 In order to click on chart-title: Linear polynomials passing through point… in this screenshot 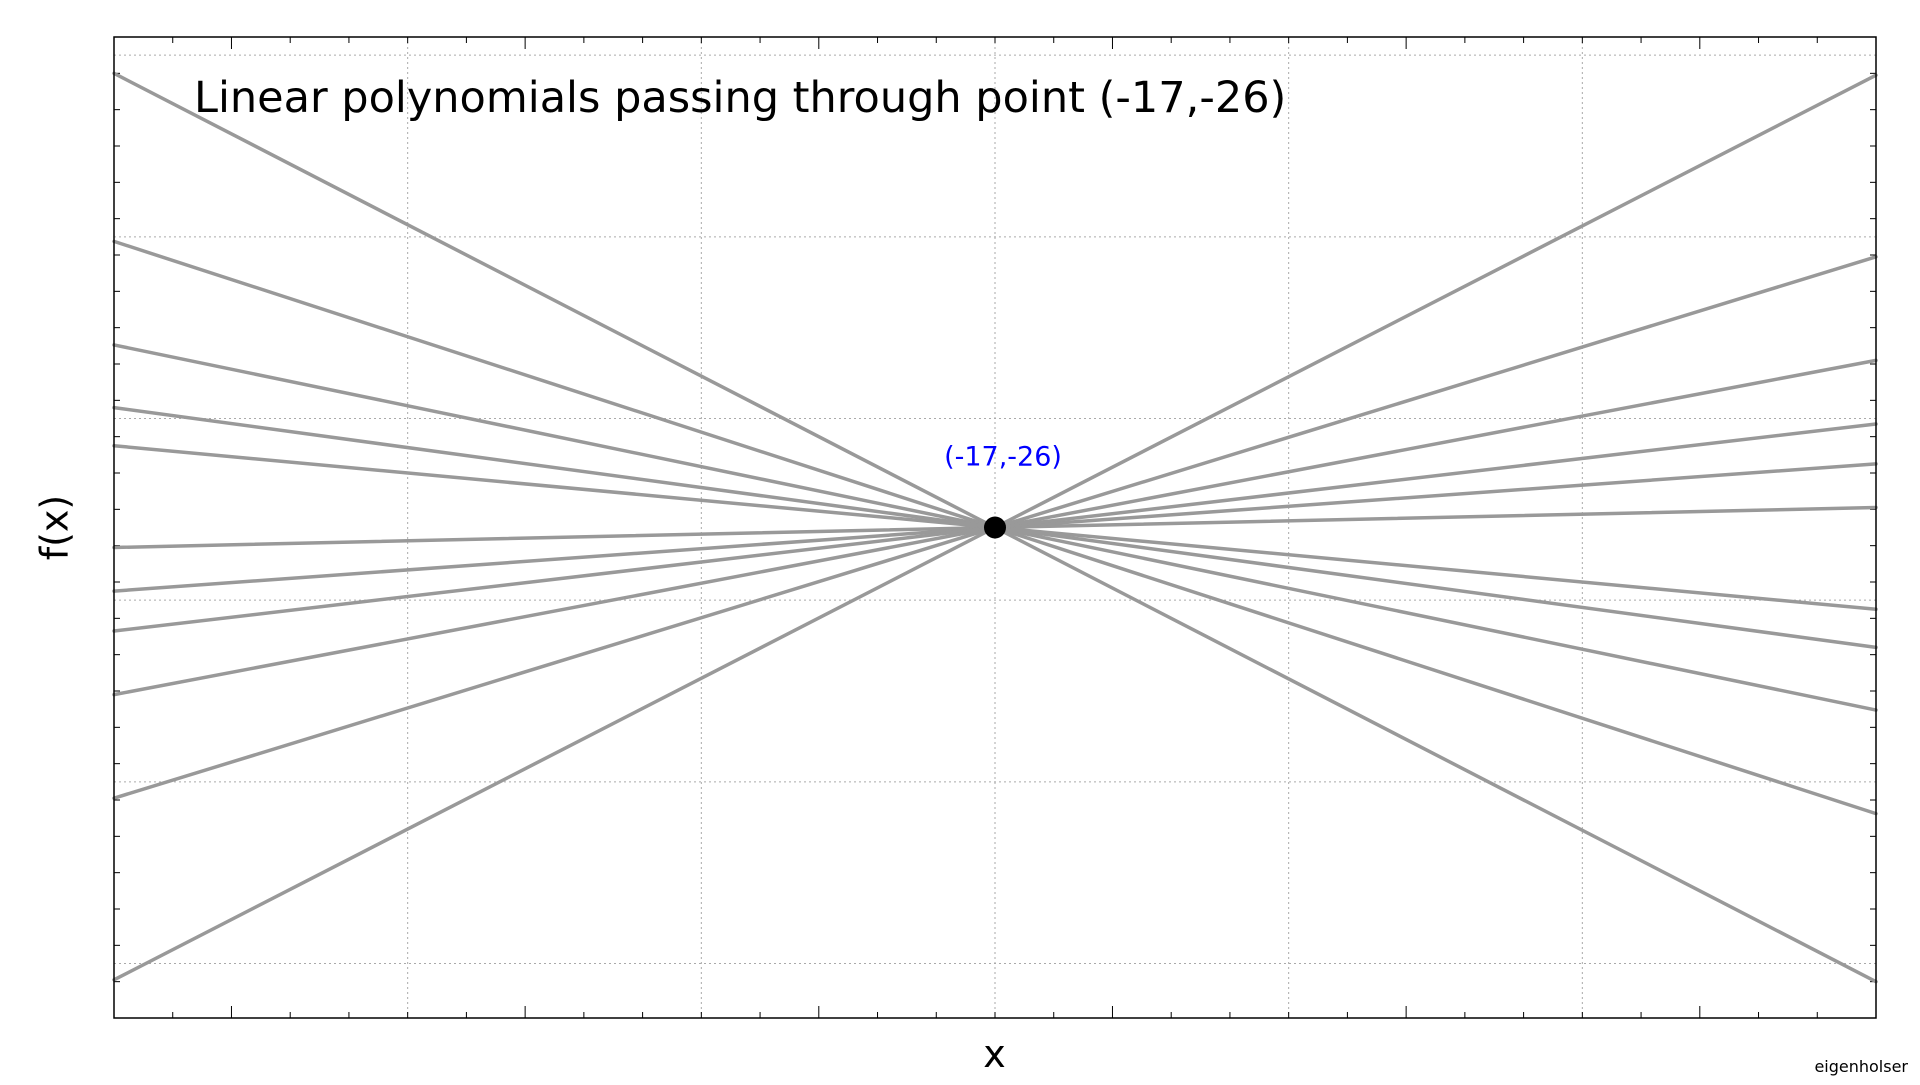, I will do `click(740, 98)`.